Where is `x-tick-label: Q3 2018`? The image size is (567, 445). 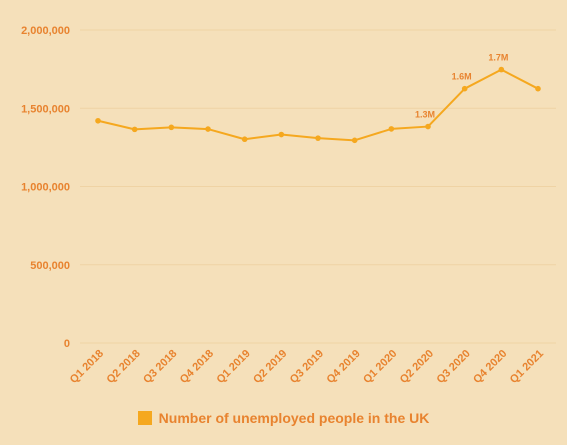
x-tick-label: Q3 2018 is located at coordinates (160, 367).